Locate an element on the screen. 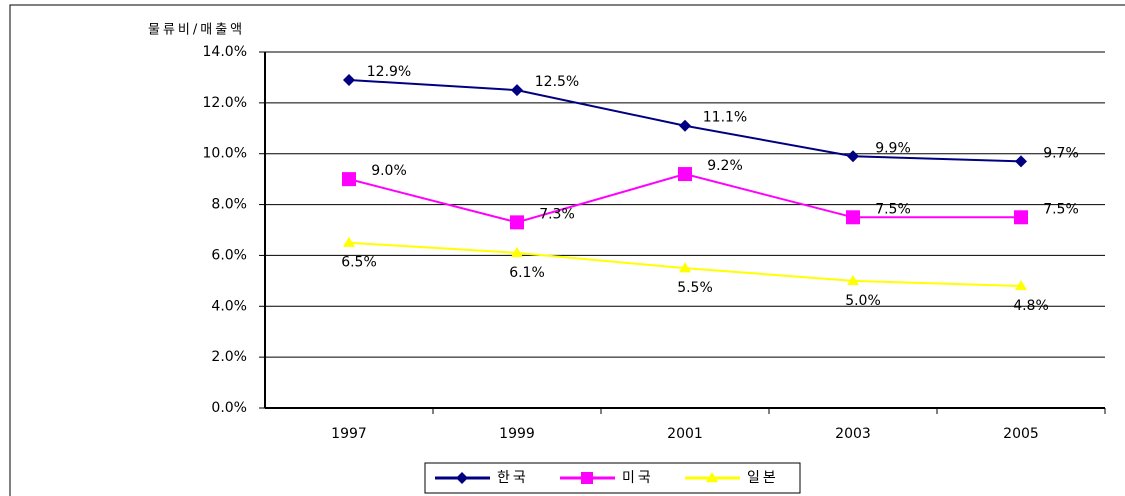 The width and height of the screenshot is (1125, 496). x-tick-label: 2001 is located at coordinates (685, 434).